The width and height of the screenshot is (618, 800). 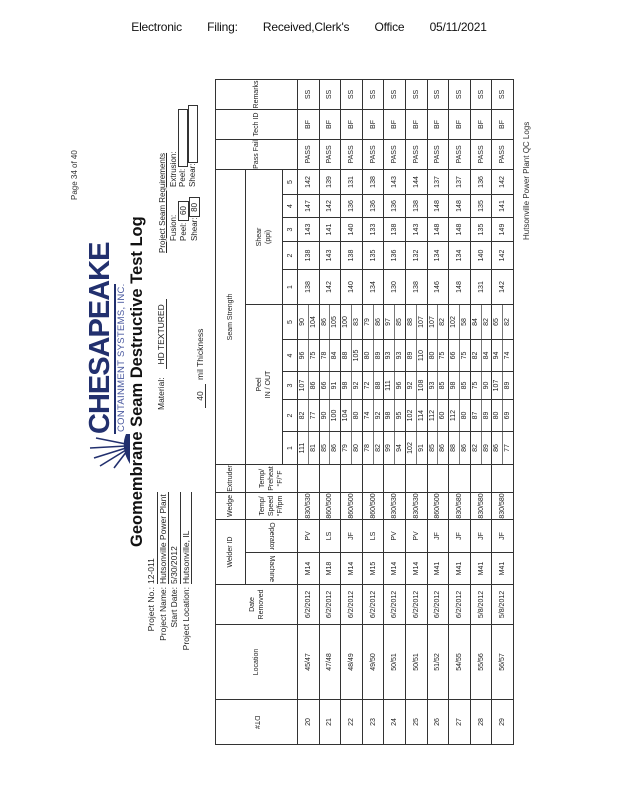 I want to click on peel-out-value: 75, so click(x=443, y=355).